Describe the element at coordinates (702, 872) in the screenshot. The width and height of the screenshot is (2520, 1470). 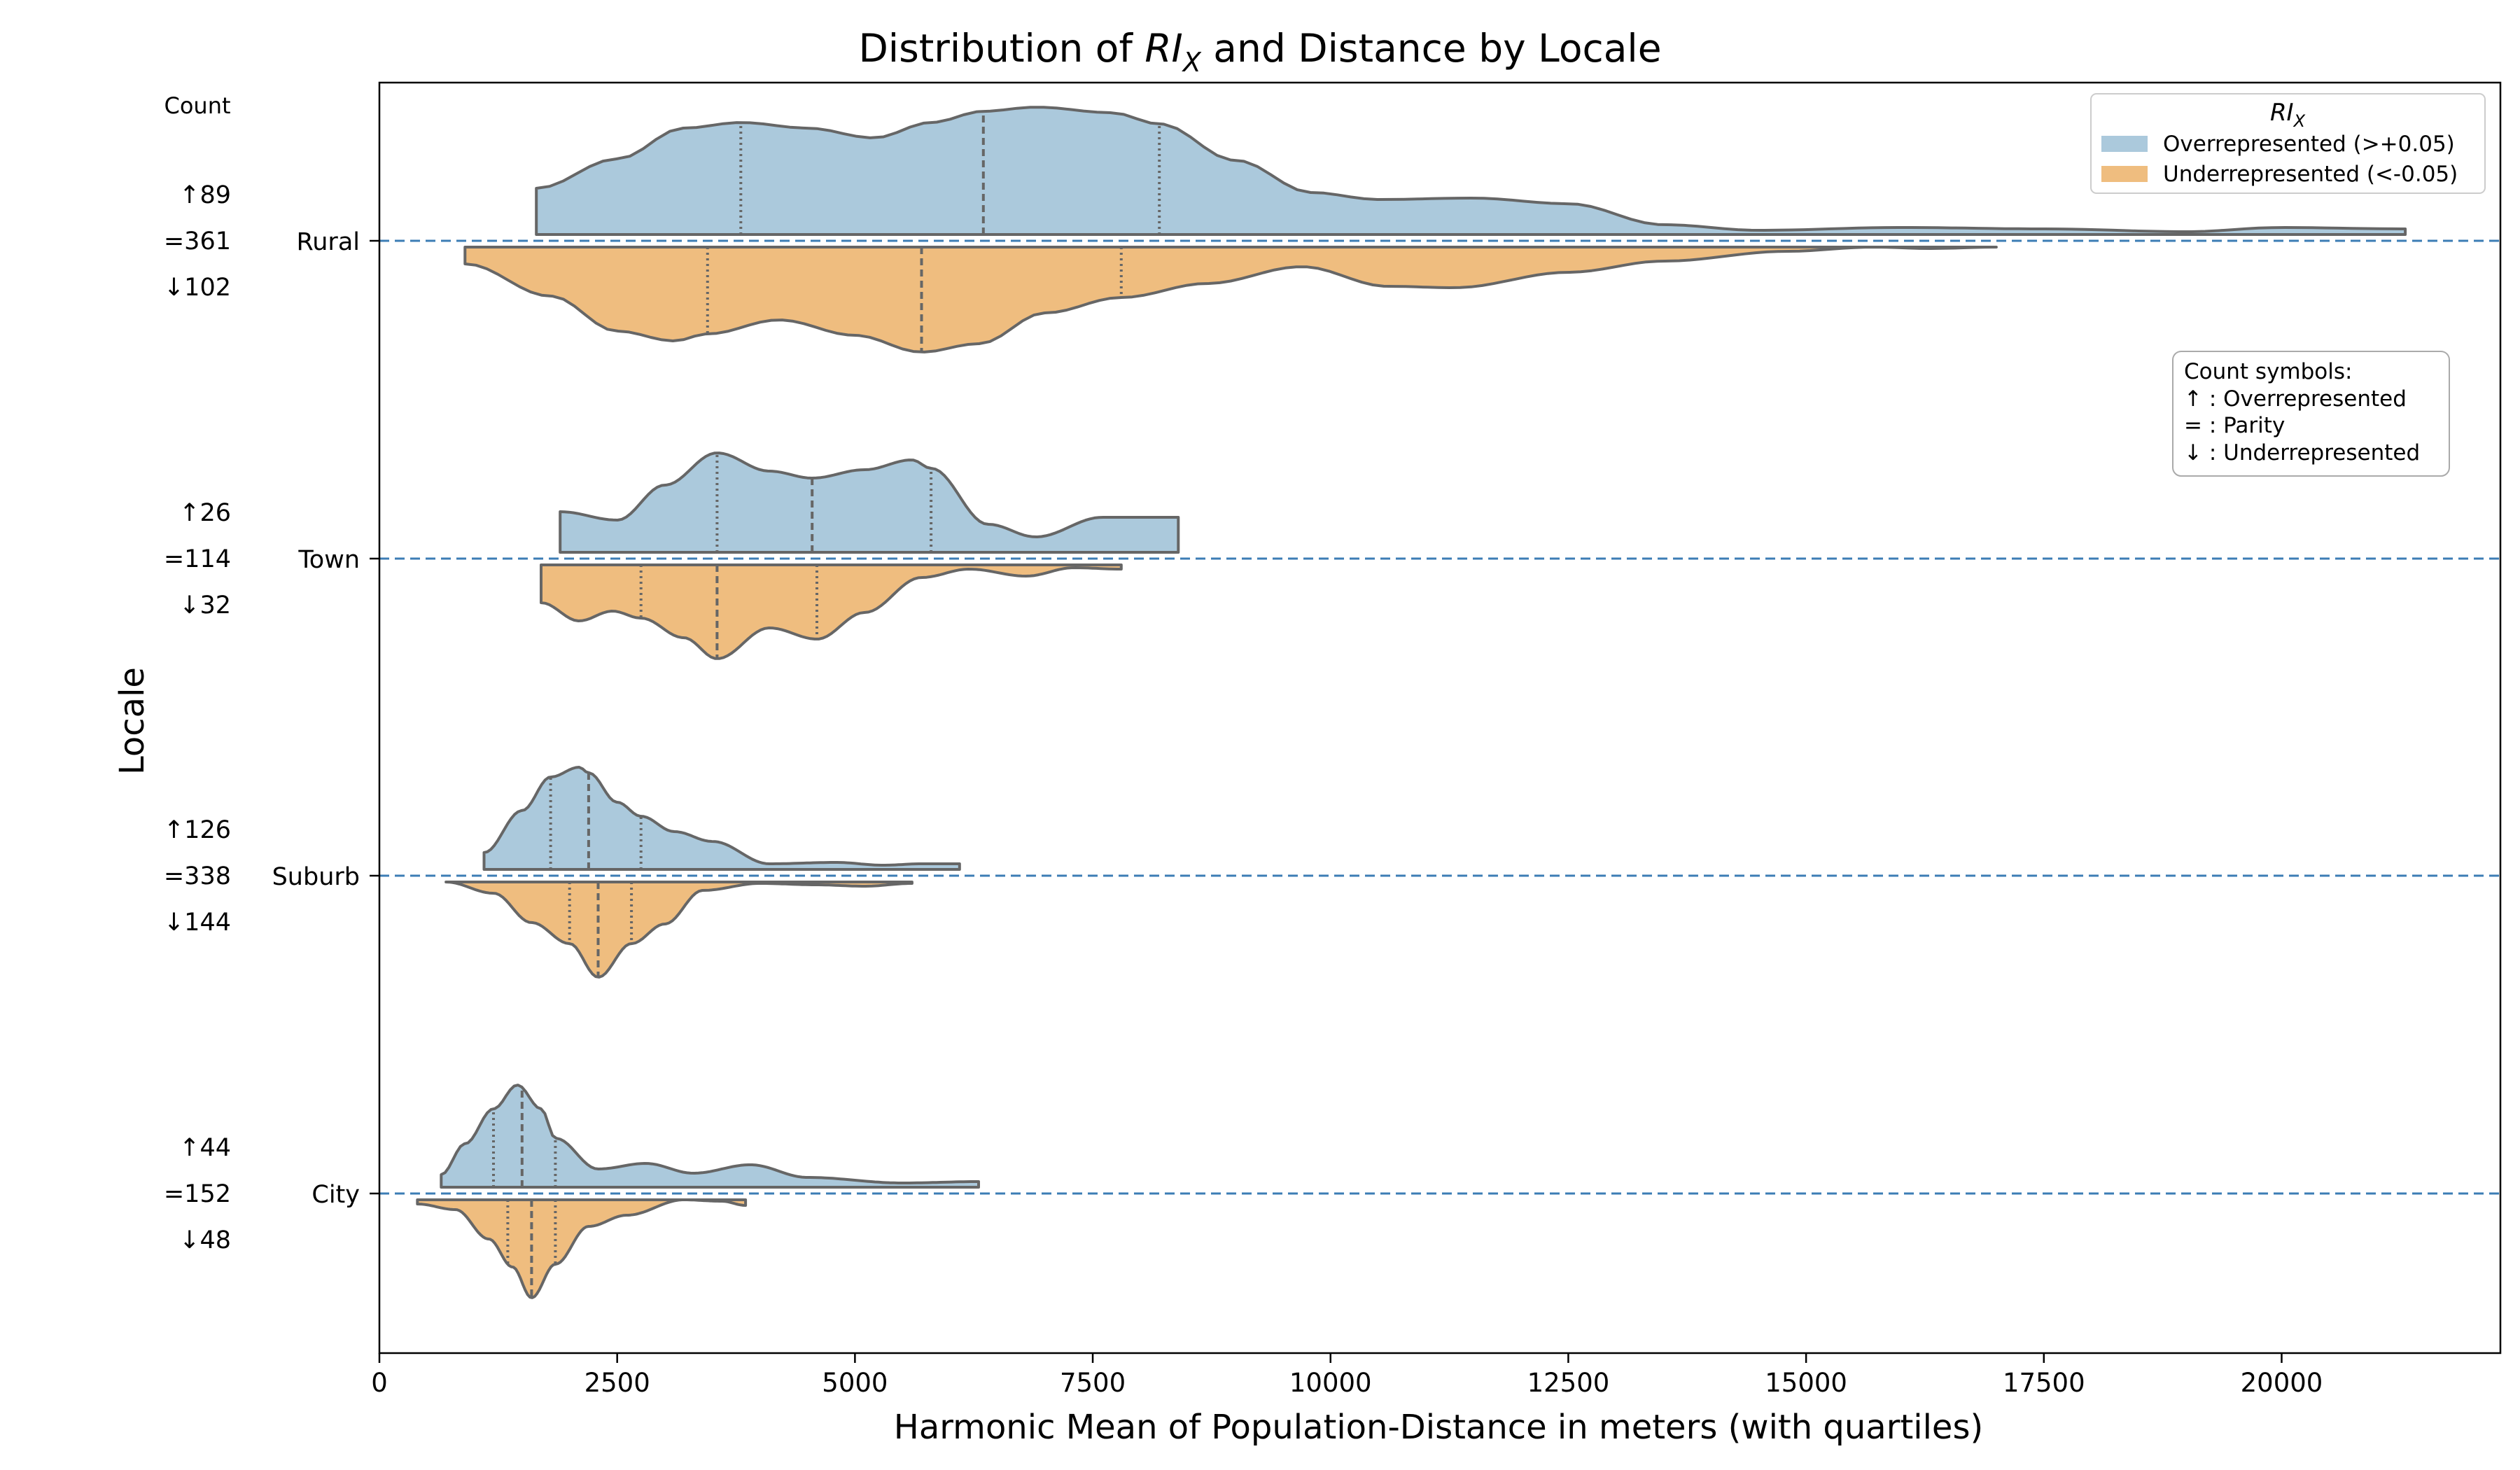
I see `violin-suburb` at that location.